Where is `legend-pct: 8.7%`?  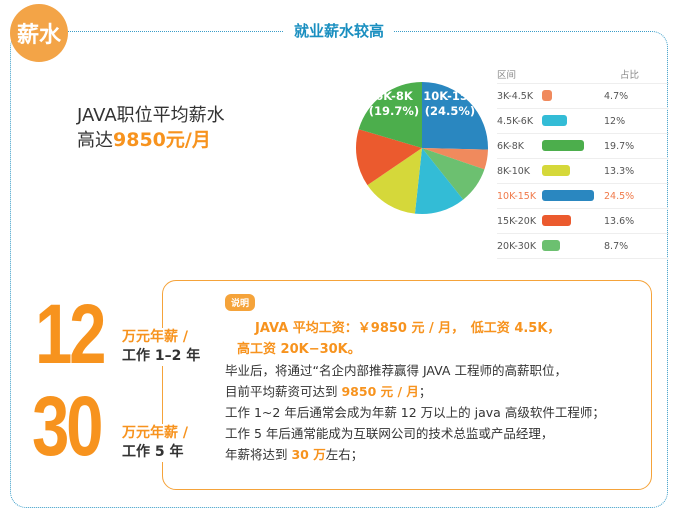
legend-pct: 8.7% is located at coordinates (616, 246).